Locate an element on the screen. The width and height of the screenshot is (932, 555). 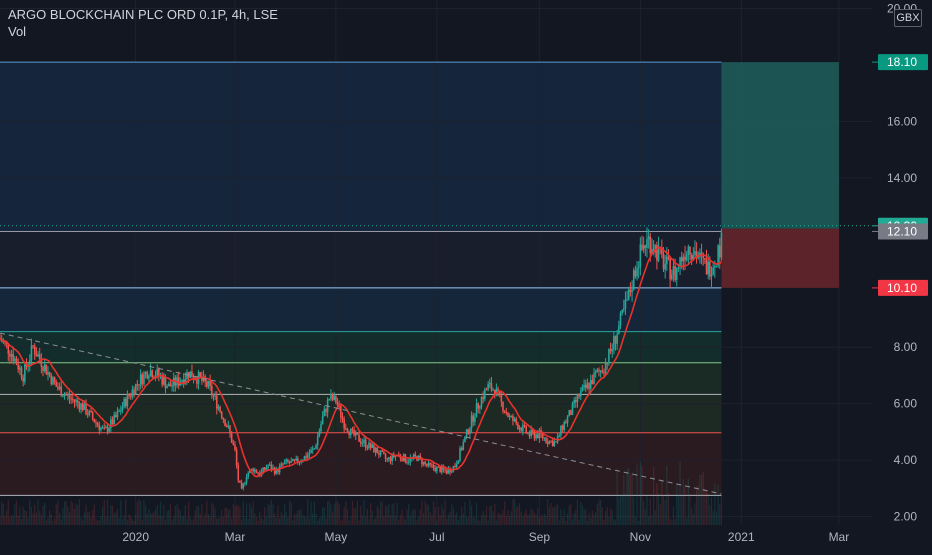
currency-badge: GBX is located at coordinates (908, 18).